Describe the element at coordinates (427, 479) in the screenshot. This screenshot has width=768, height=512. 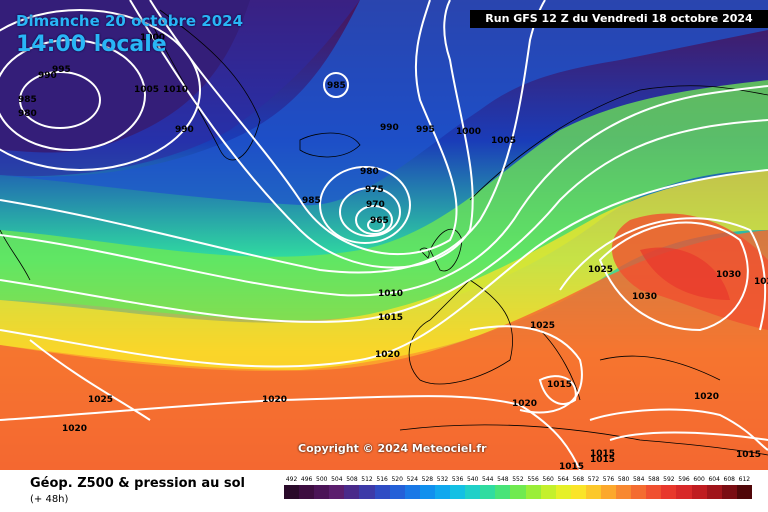
I see `scale-label: 528` at that location.